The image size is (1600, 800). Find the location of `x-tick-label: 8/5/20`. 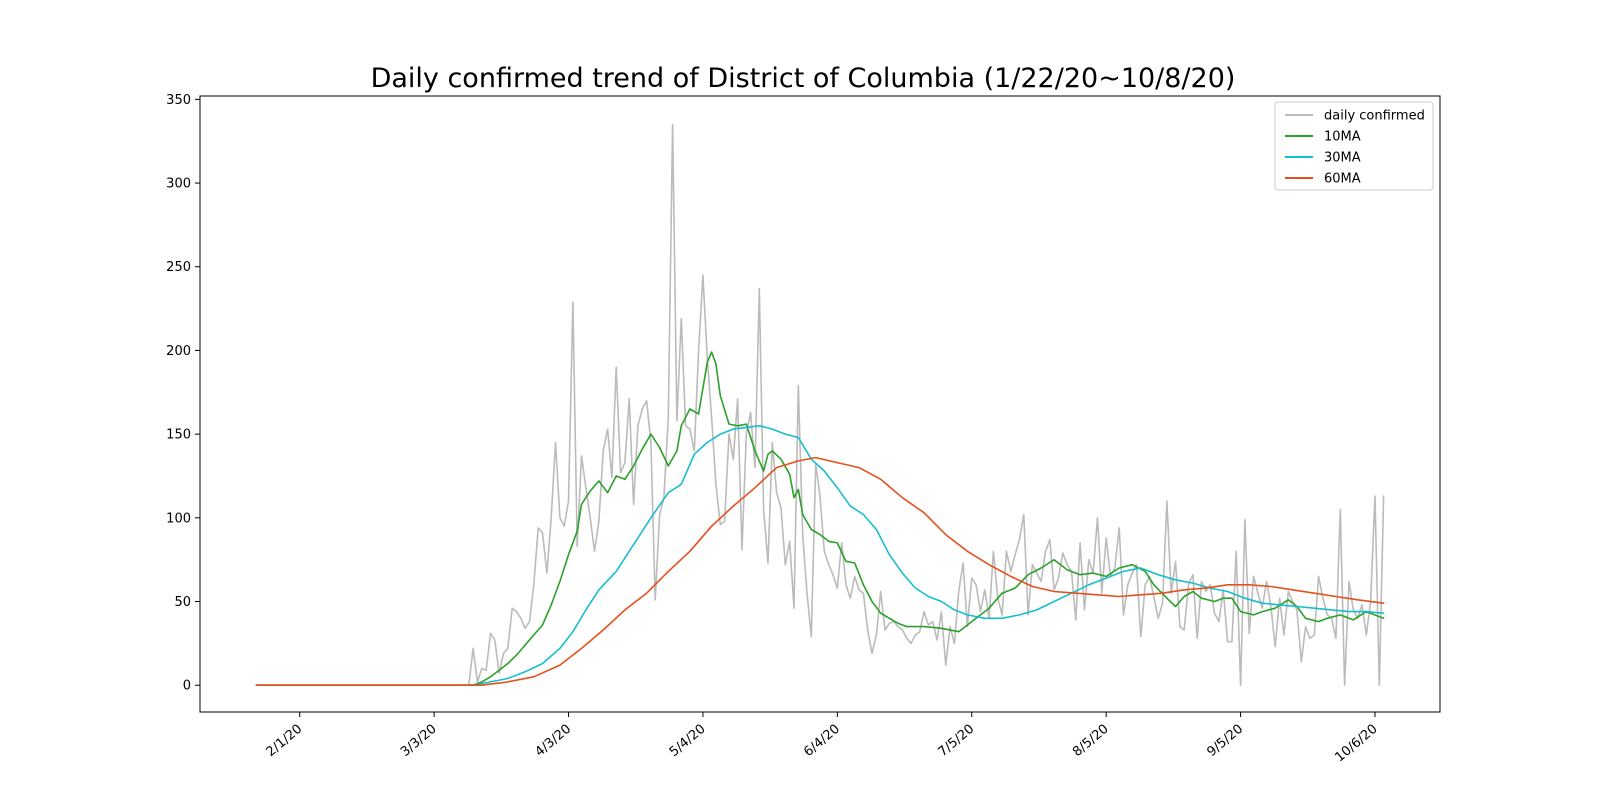

x-tick-label: 8/5/20 is located at coordinates (1091, 741).